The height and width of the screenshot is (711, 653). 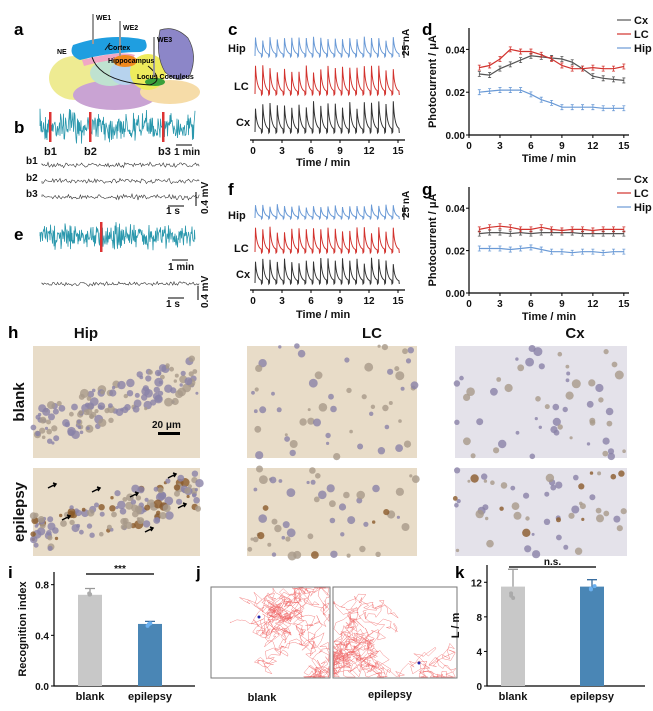 I want to click on x-tick-label-d: 3, so click(x=500, y=146).